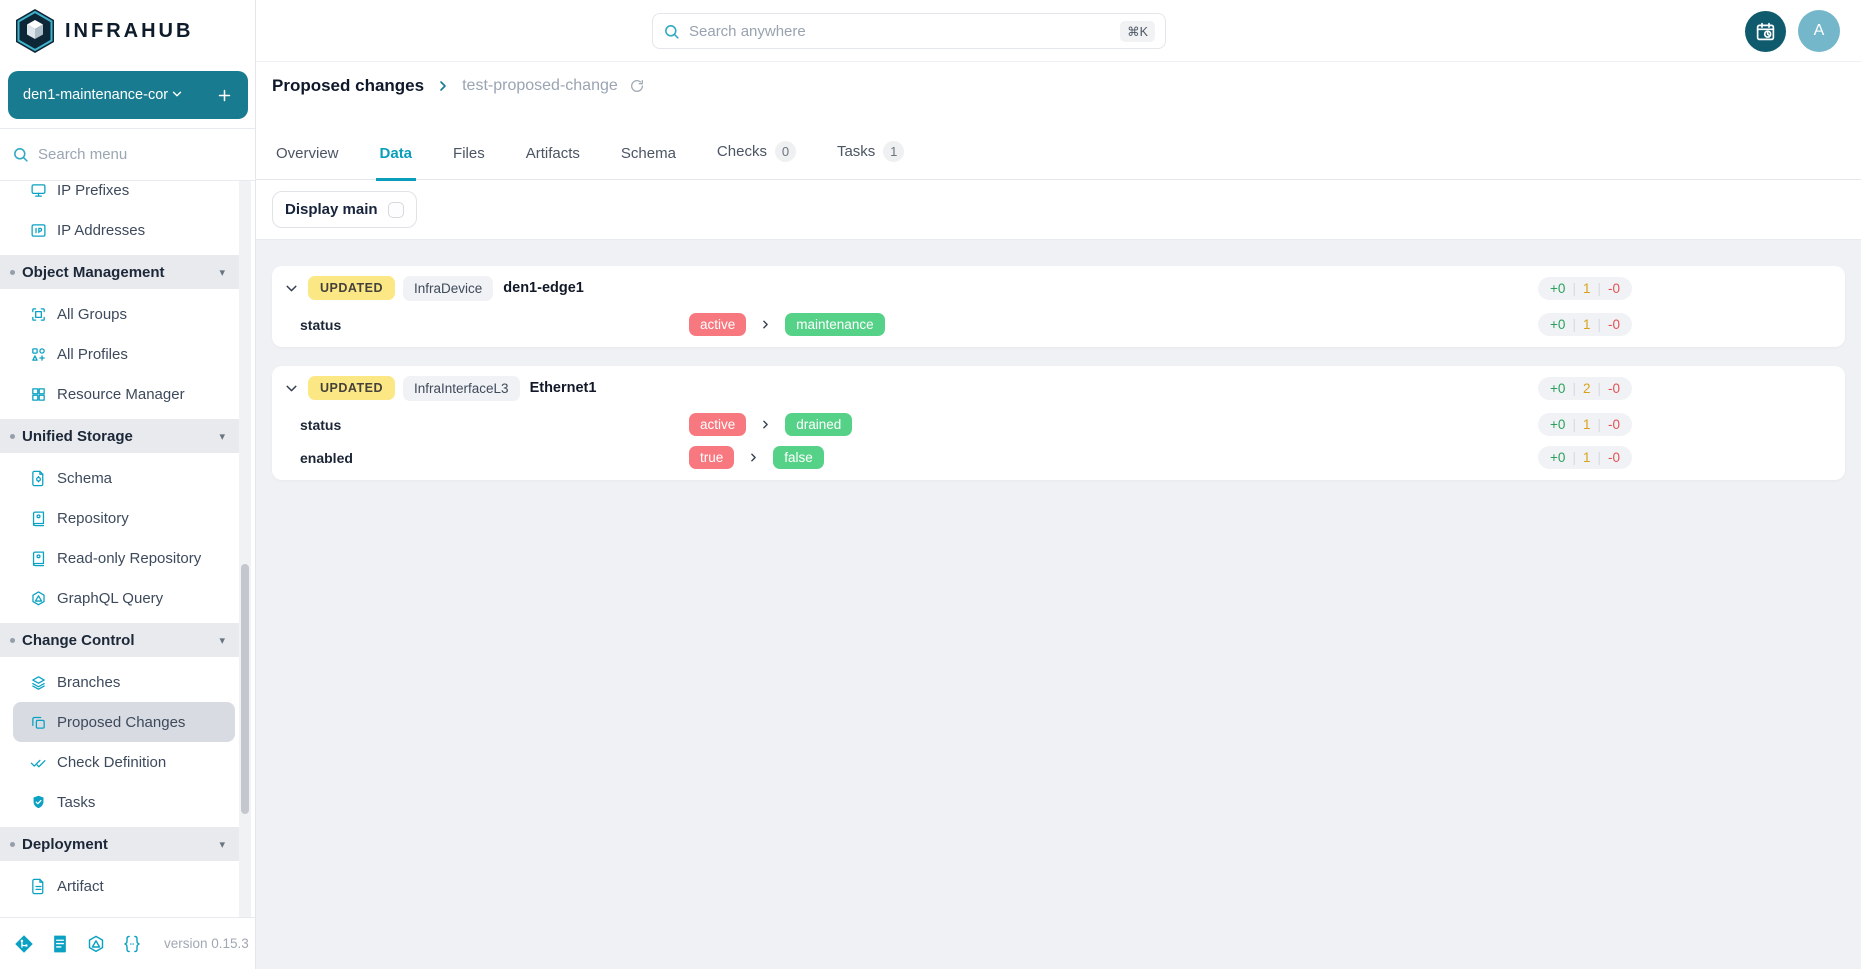 The height and width of the screenshot is (969, 1861). I want to click on sidebar-item-repository: Repository, so click(124, 518).